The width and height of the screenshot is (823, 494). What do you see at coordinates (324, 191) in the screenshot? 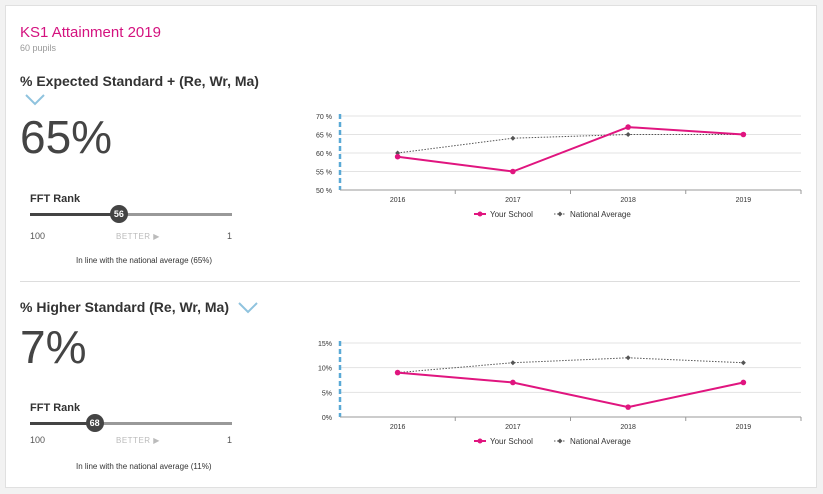
I see `y-tick-label: 50 %` at bounding box center [324, 191].